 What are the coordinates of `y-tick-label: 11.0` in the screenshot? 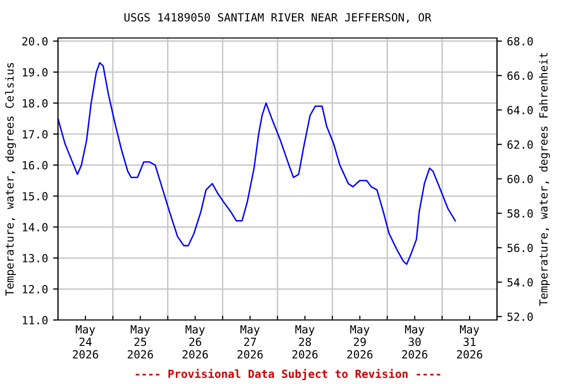 It's located at (35, 320).